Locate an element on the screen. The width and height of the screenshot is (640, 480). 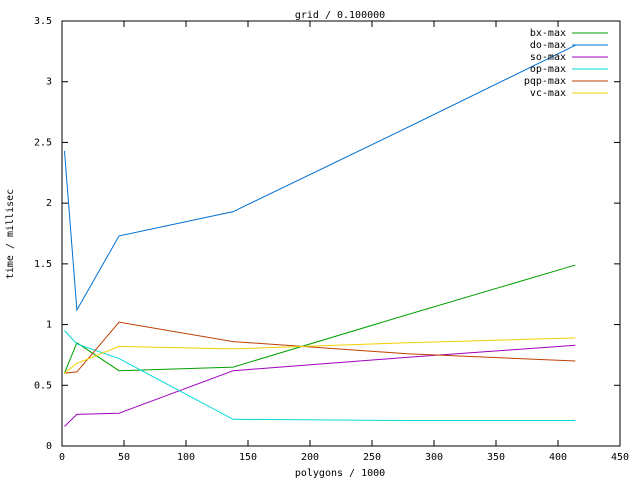
y-tick-label: 1.5 is located at coordinates (43, 264).